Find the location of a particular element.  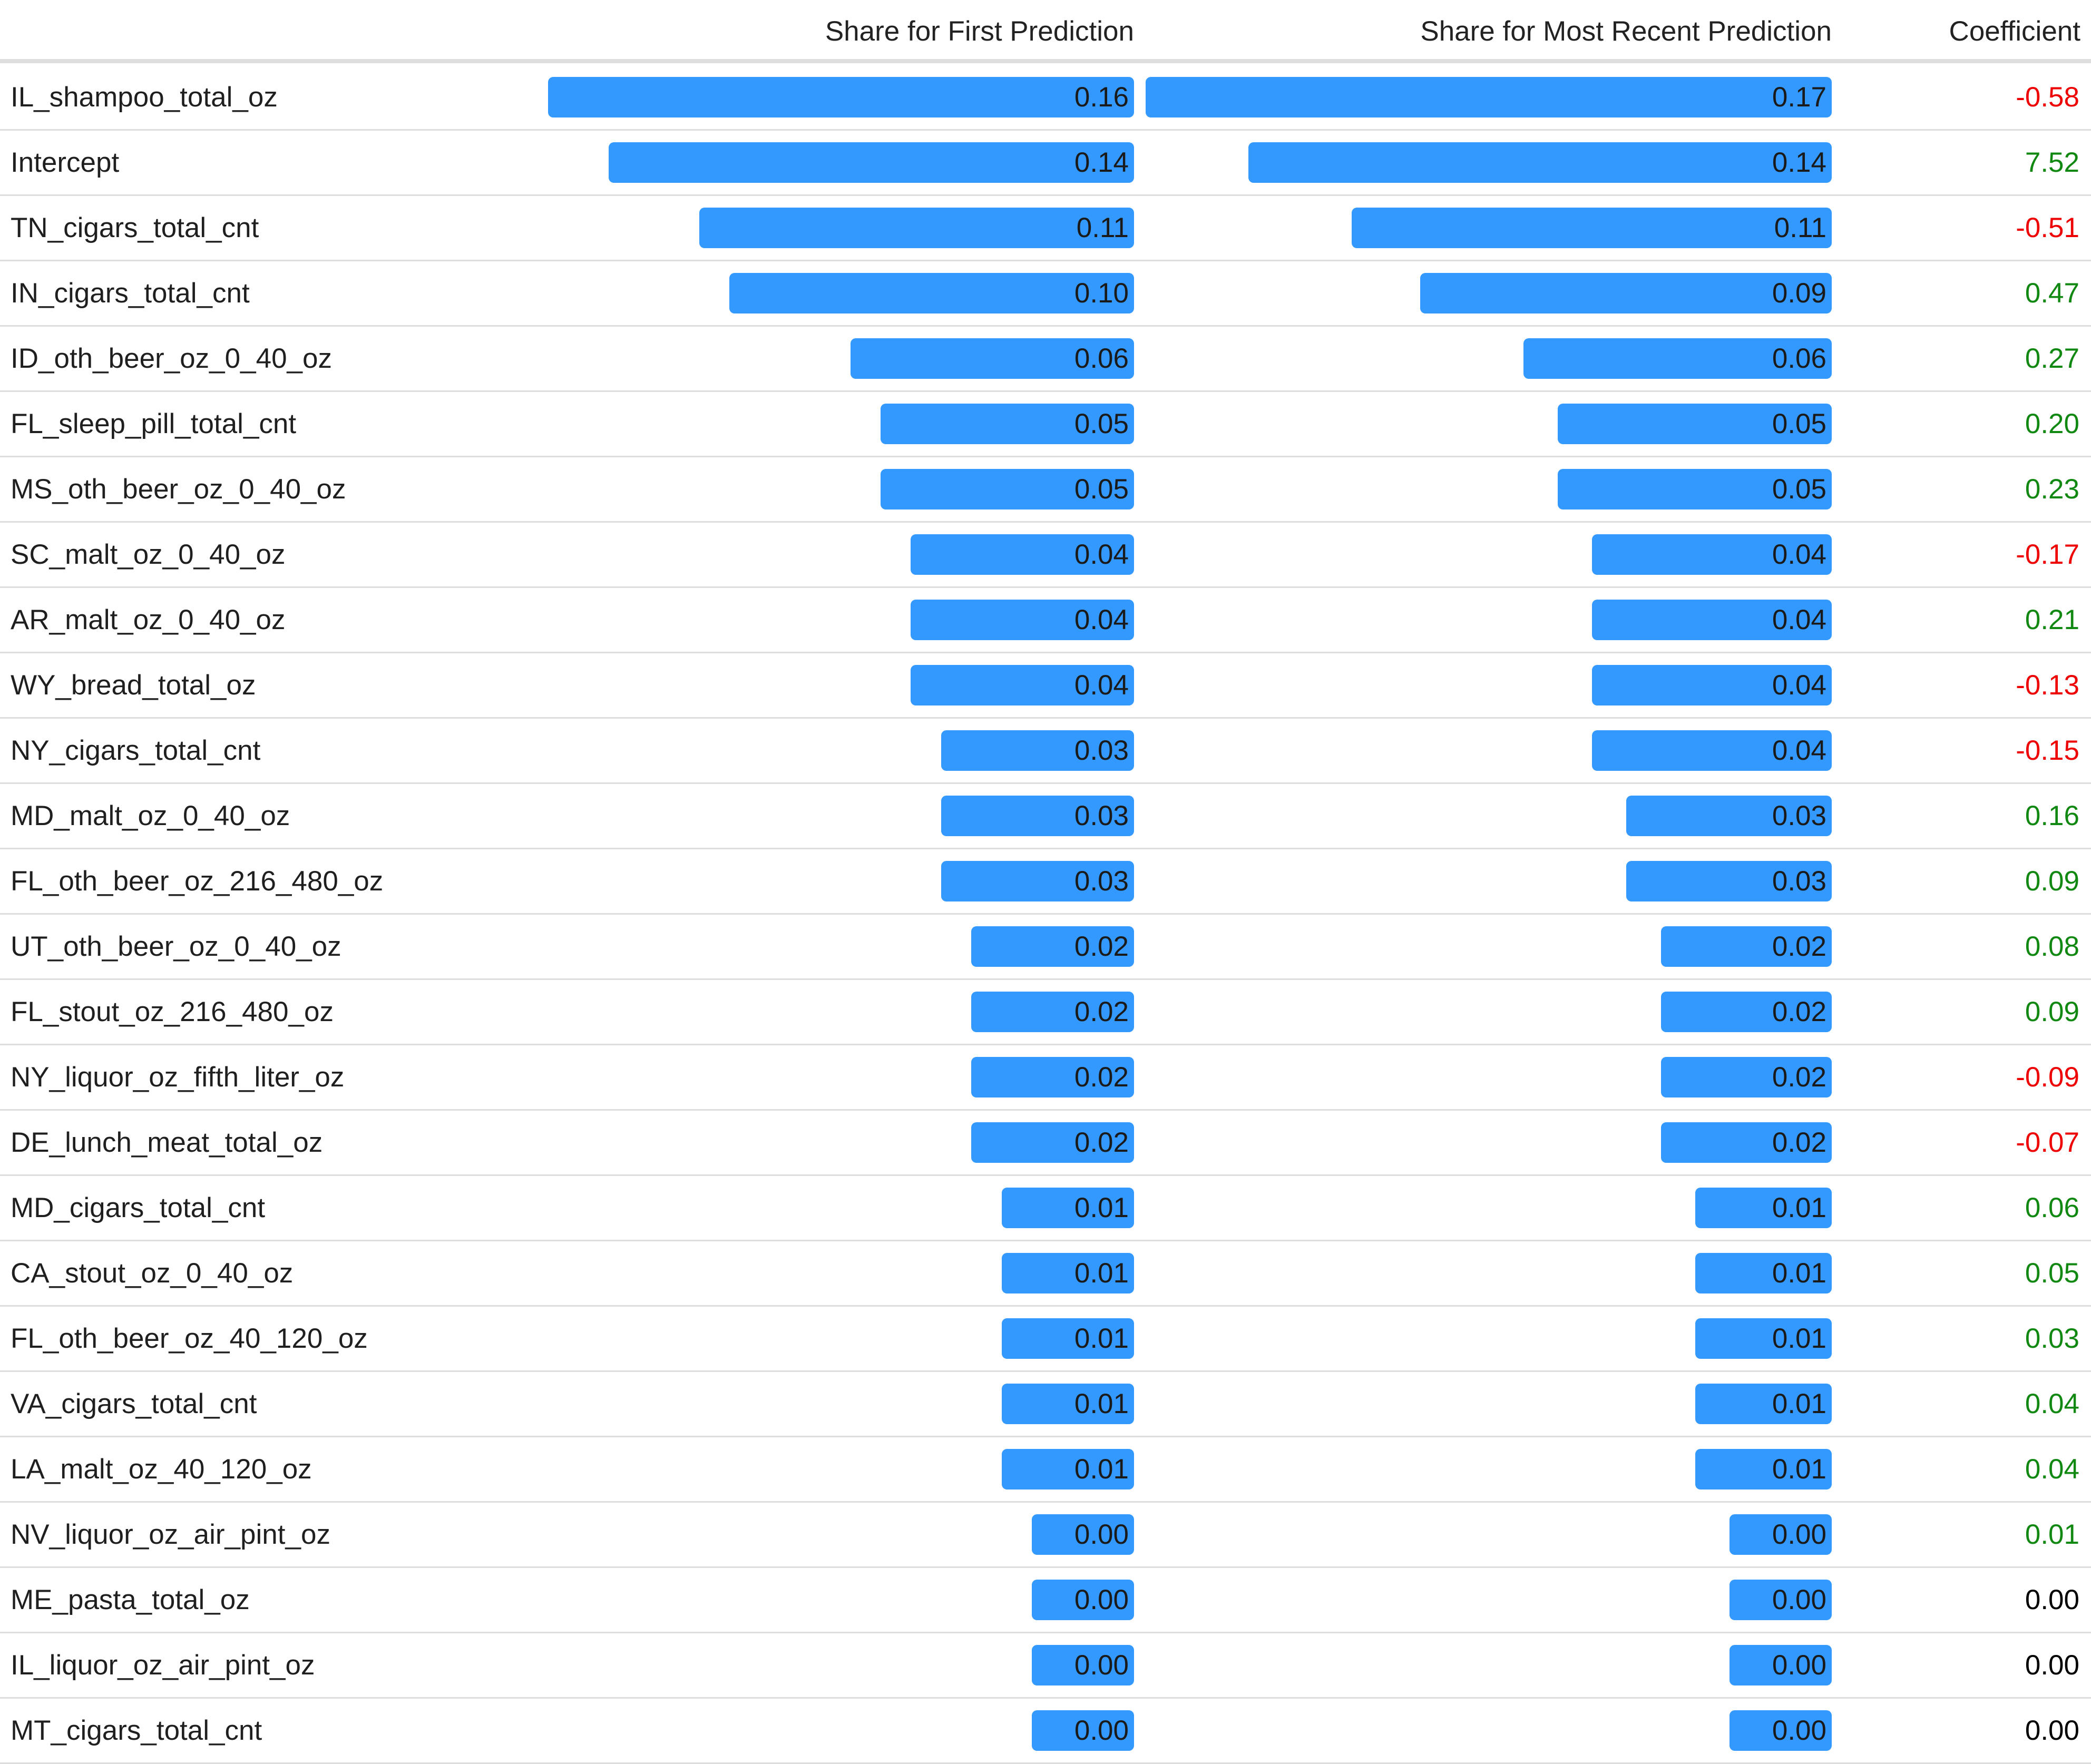

recent-share-bar: 0.01 is located at coordinates (1763, 1338).